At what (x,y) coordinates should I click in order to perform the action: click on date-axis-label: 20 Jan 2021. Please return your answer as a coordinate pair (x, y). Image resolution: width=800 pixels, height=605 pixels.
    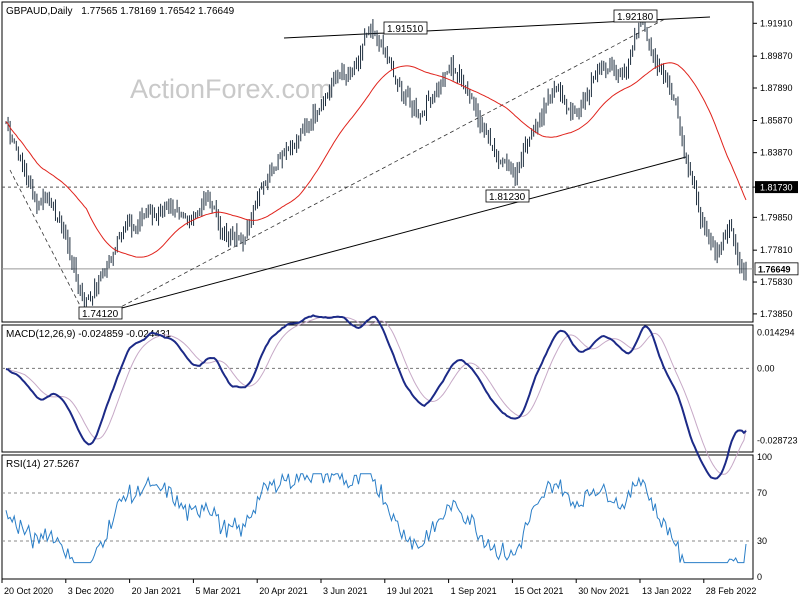
    Looking at the image, I should click on (157, 591).